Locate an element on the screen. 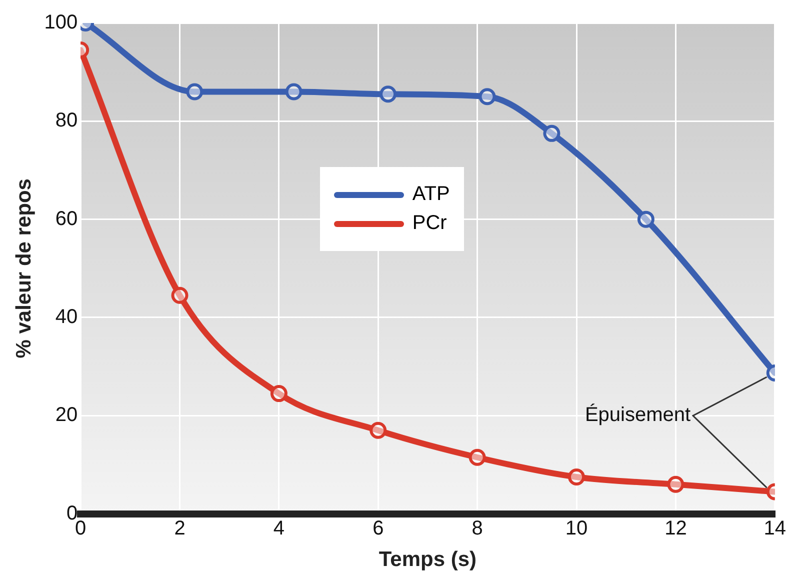 The width and height of the screenshot is (797, 585). x-tick-label: 2 is located at coordinates (180, 528).